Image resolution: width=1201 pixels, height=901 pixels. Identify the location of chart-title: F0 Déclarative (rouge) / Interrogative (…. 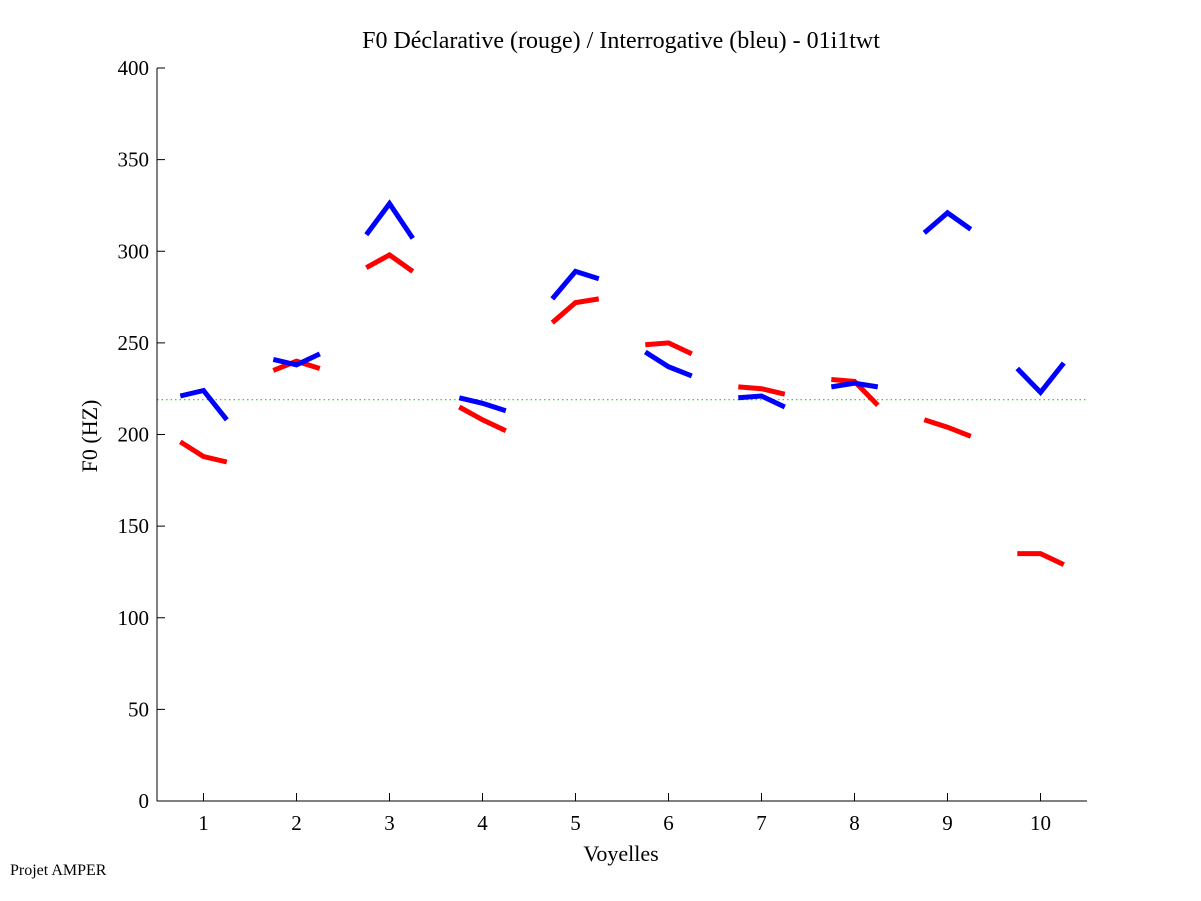
(621, 41).